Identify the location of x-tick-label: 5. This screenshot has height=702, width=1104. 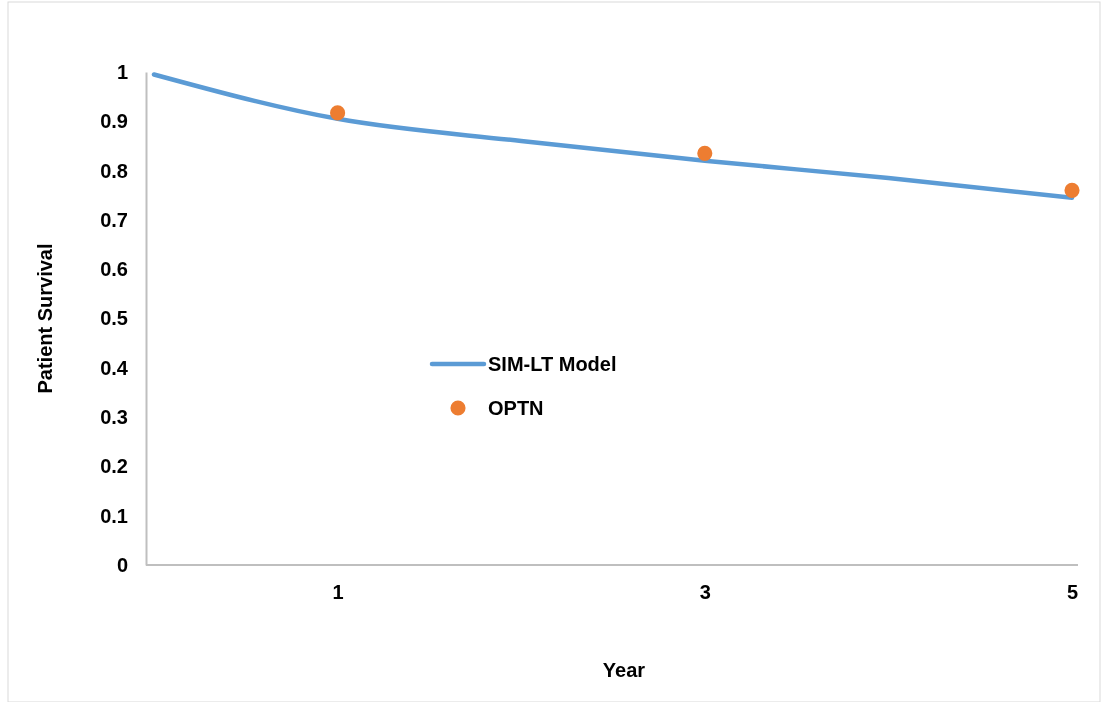
(1072, 592).